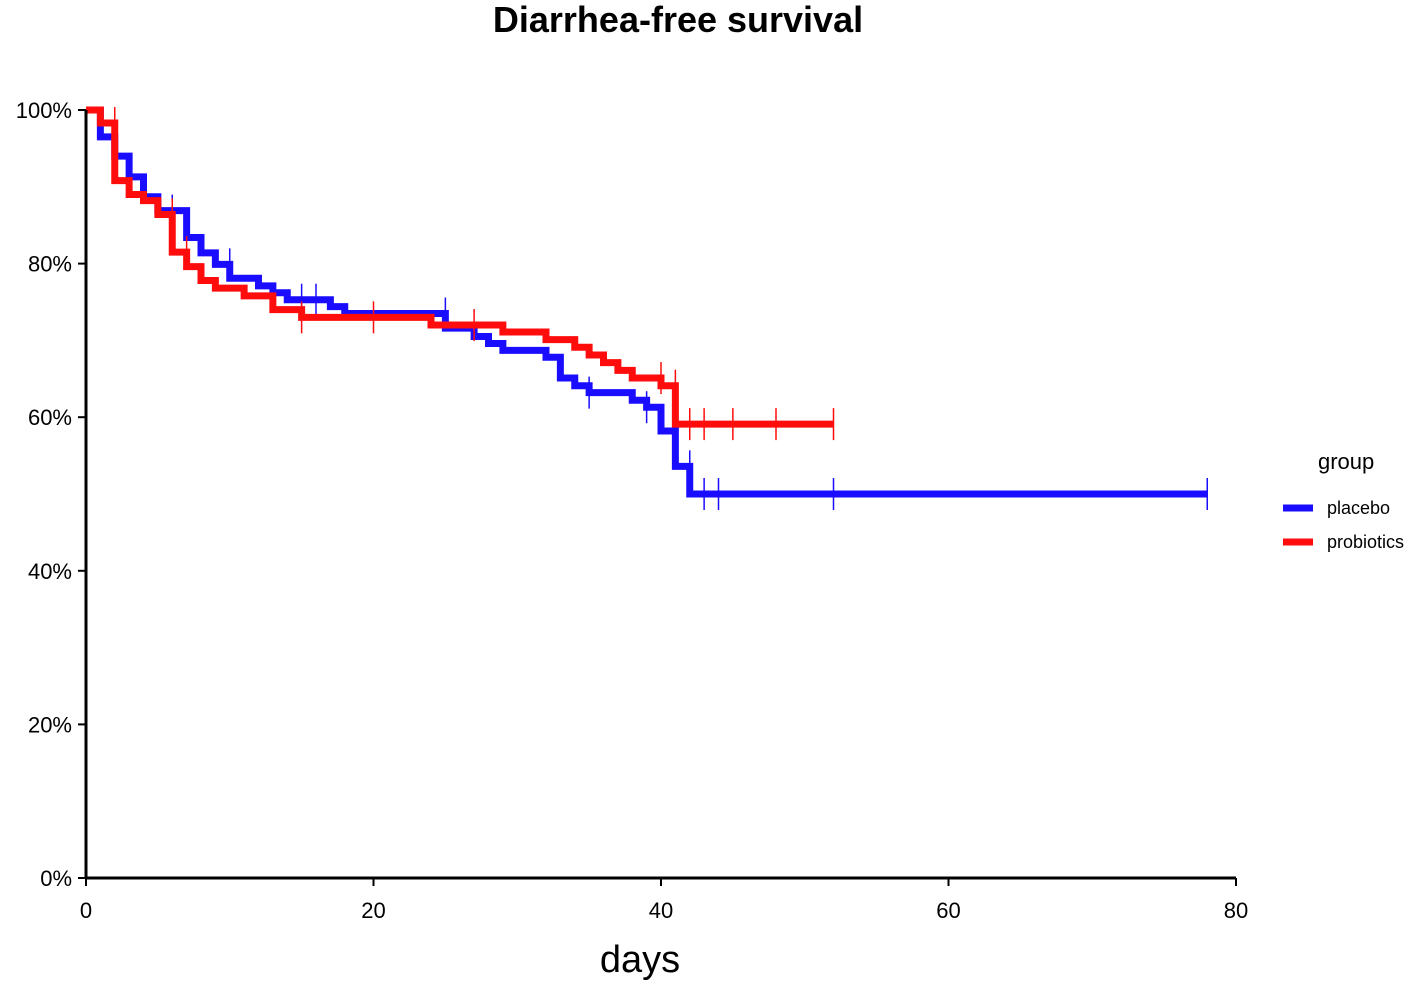 The image size is (1417, 981). Describe the element at coordinates (948, 910) in the screenshot. I see `x-tick-label: 60` at that location.